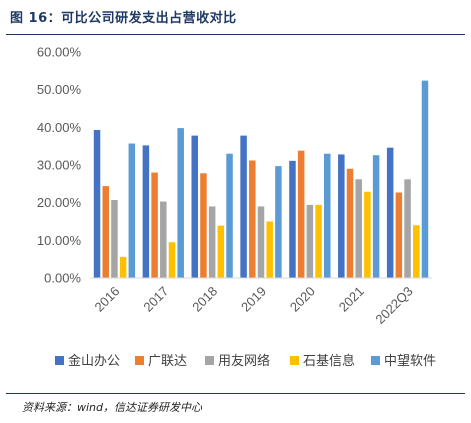 The width and height of the screenshot is (471, 423). I want to click on x-tick-label: 2017, so click(155, 299).